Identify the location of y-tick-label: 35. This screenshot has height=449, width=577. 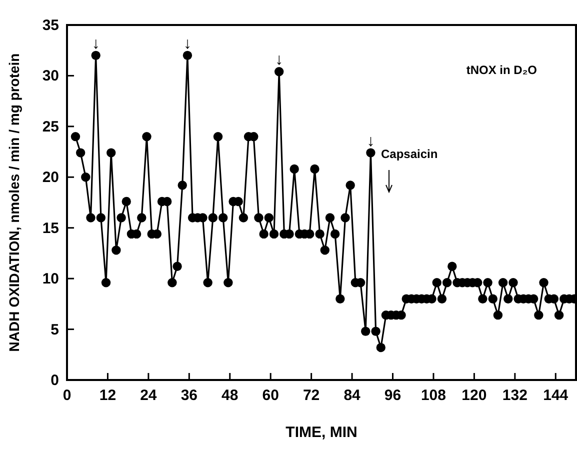
(50, 25).